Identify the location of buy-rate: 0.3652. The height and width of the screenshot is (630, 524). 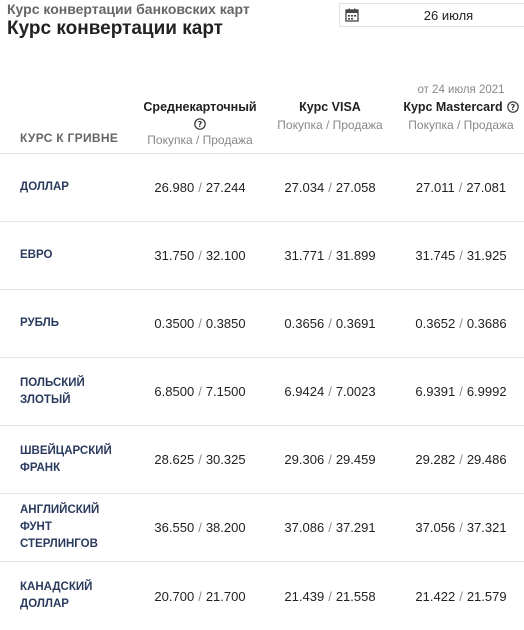
(435, 323).